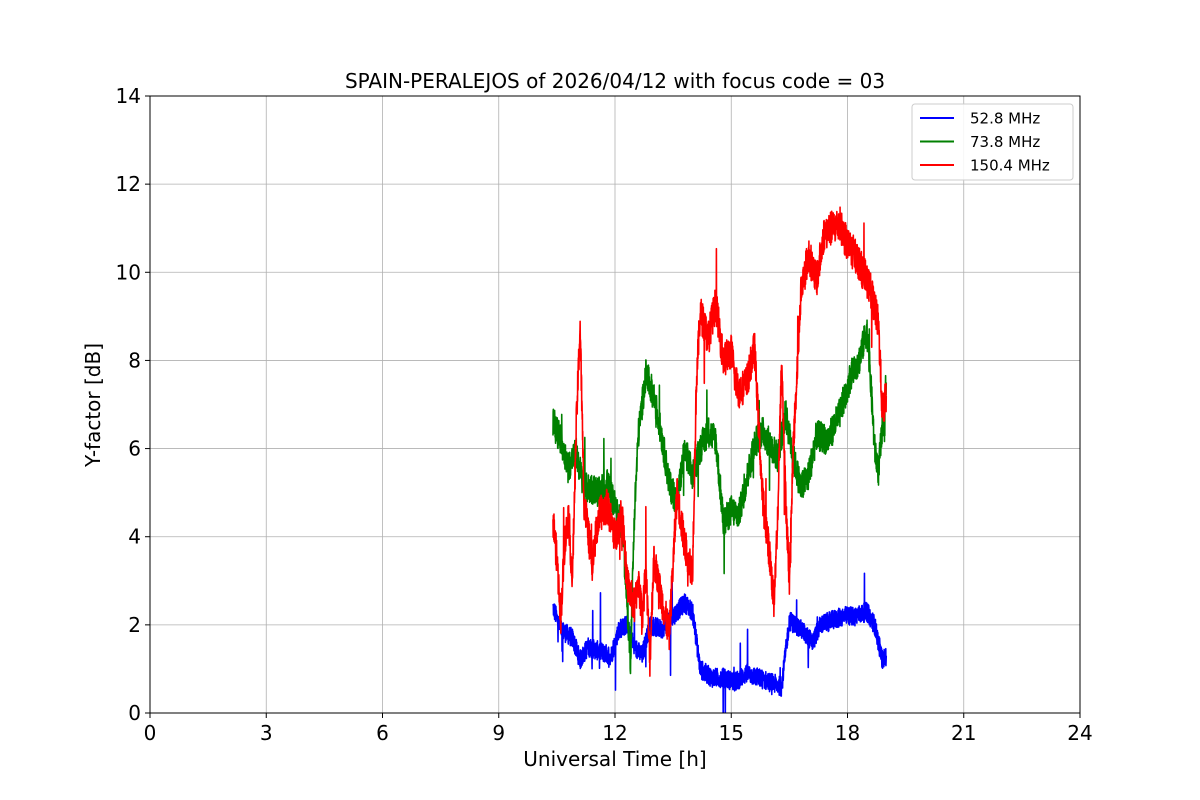  What do you see at coordinates (614, 759) in the screenshot?
I see `x-axis-label: Universal Time [h]` at bounding box center [614, 759].